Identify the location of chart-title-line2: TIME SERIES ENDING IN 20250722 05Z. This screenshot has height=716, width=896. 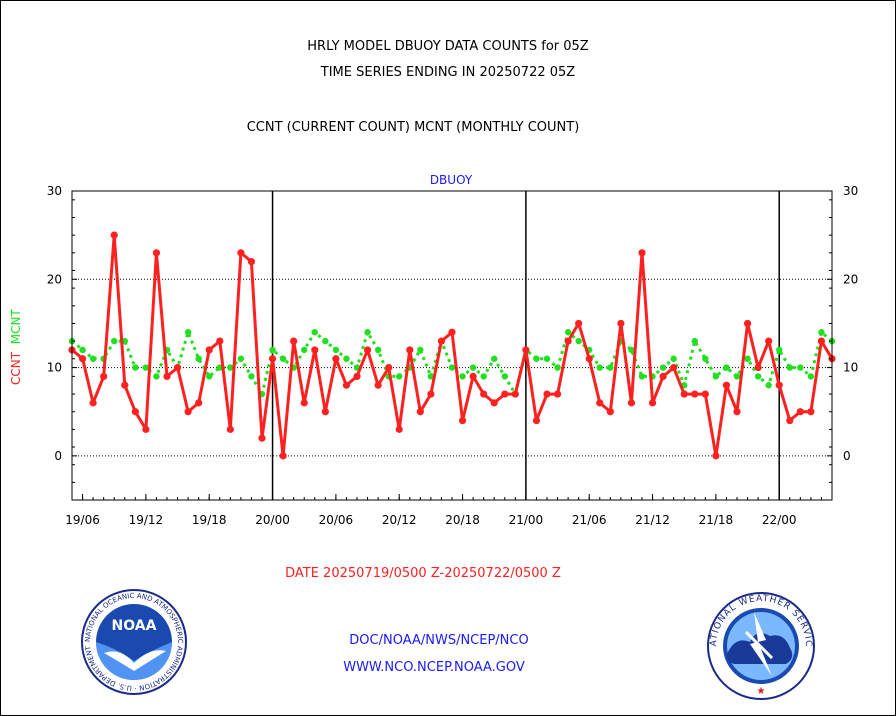
(448, 72).